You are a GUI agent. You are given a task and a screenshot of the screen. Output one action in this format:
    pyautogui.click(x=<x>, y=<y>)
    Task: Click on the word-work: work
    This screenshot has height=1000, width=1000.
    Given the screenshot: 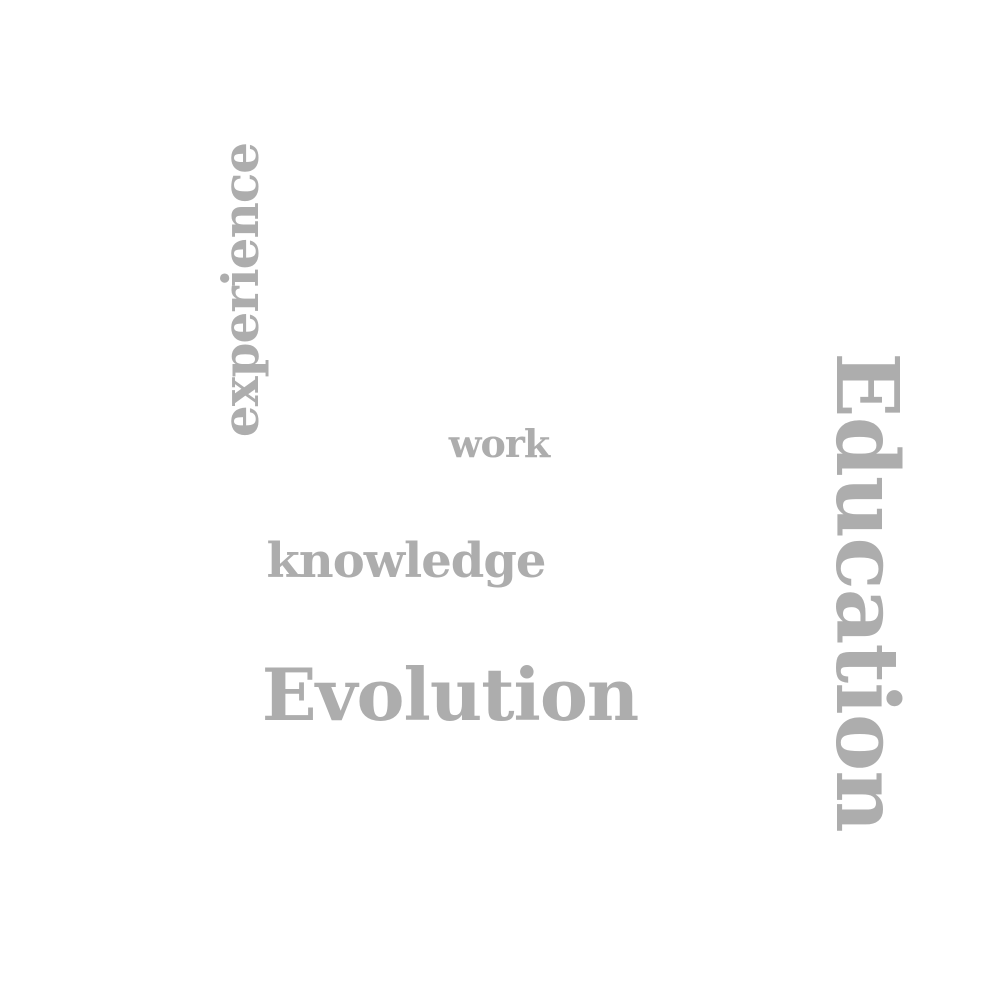 What is the action you would take?
    pyautogui.click(x=499, y=443)
    